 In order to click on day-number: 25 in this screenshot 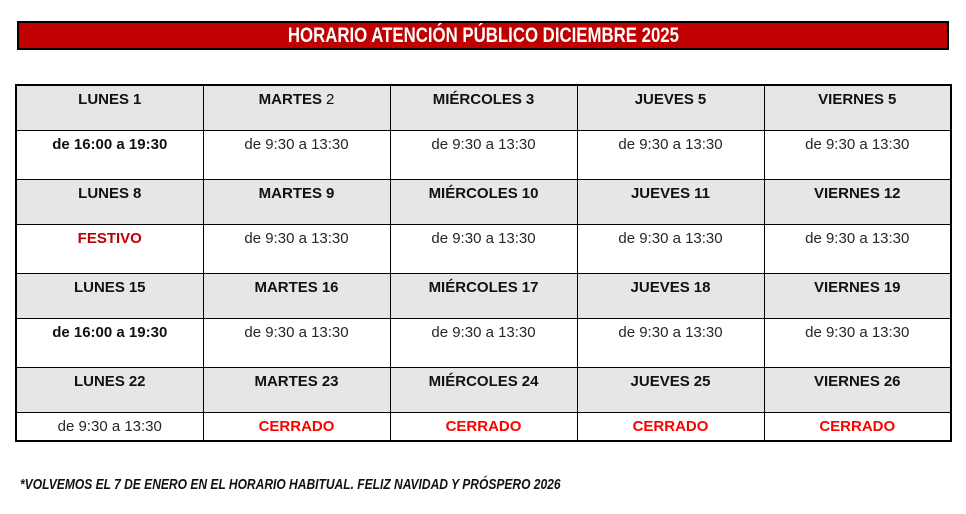, I will do `click(702, 381)`.